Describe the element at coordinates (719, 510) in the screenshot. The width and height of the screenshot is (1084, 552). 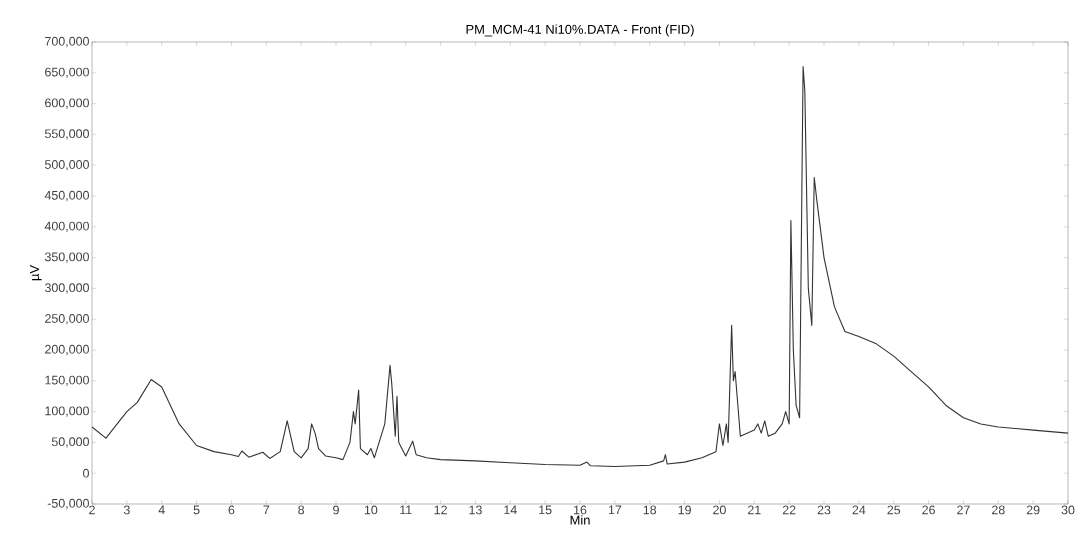
I see `x-tick-label: 20` at that location.